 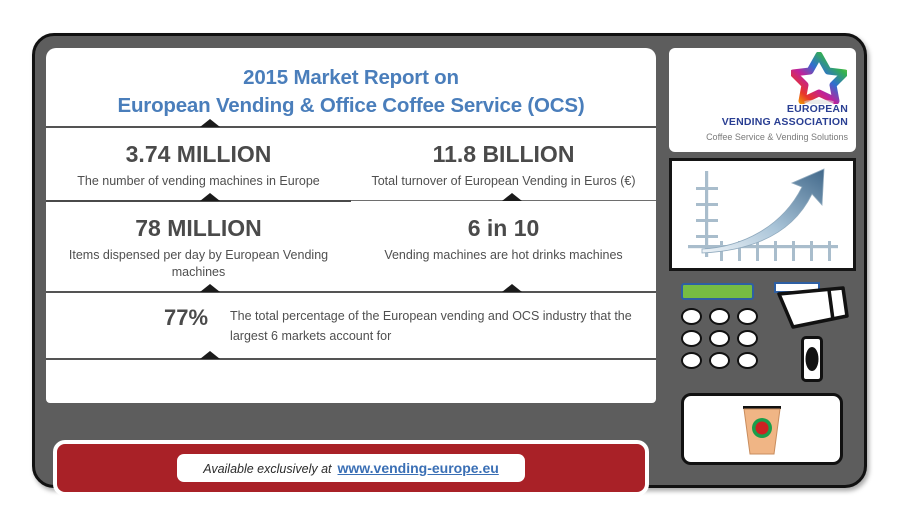 I want to click on stat-label: Vending machines are hot drinks machines, so click(x=503, y=255).